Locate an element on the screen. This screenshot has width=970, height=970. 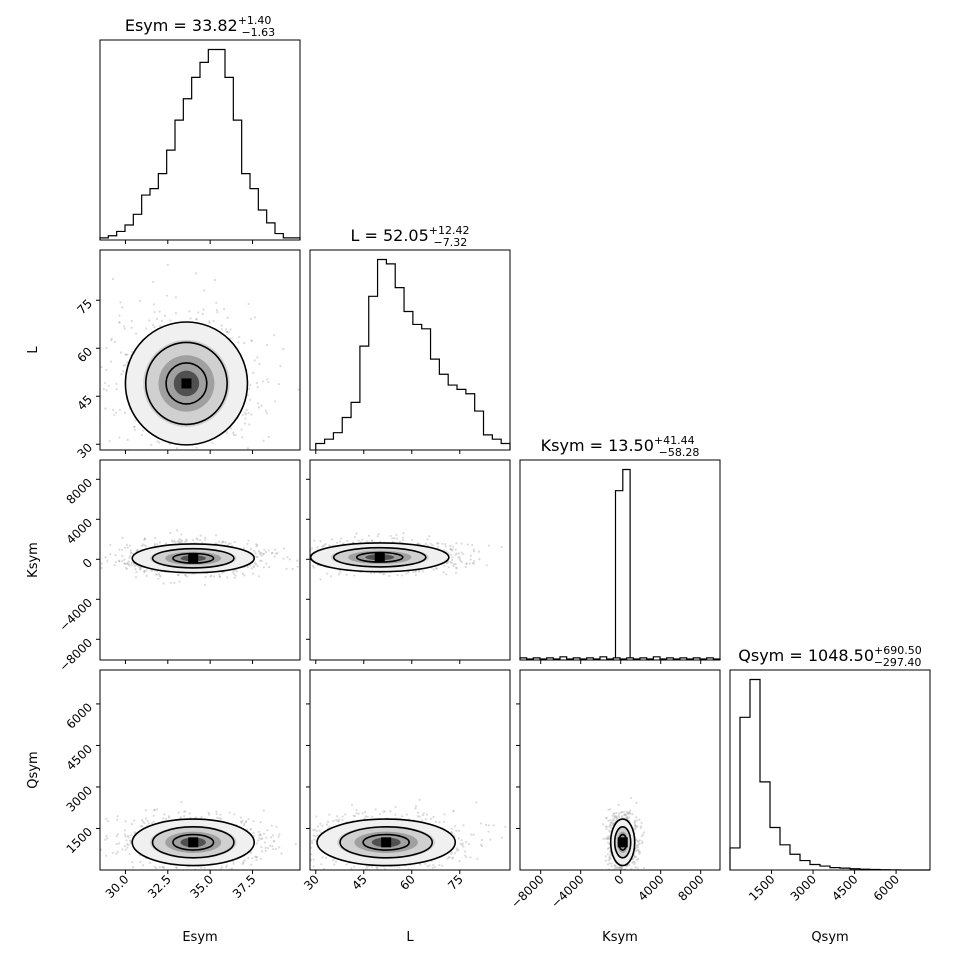
hist-steps-qsym is located at coordinates (829, 774).